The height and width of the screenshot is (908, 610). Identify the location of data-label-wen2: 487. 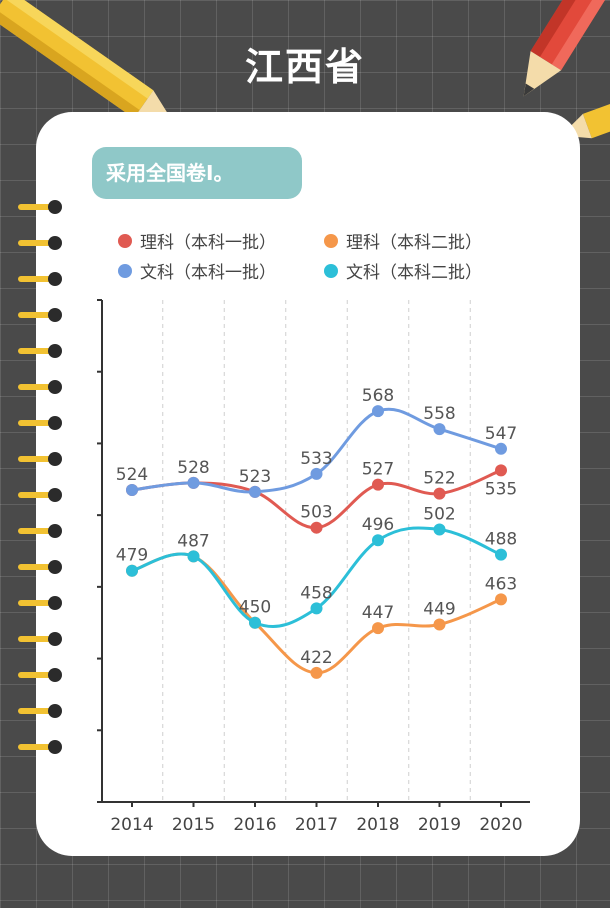
(193, 541).